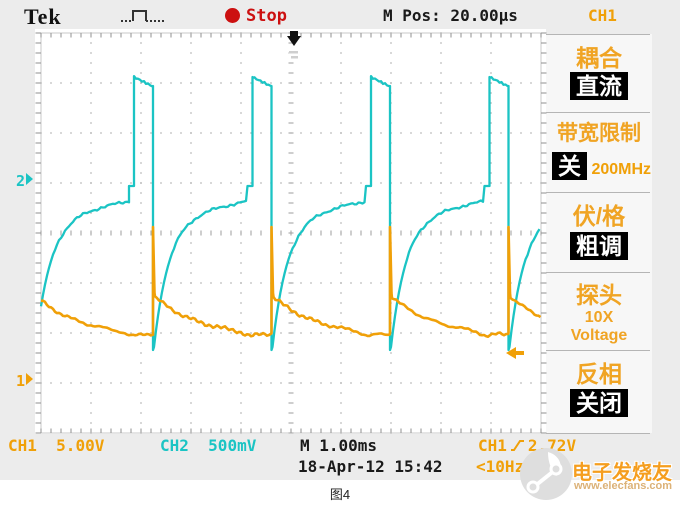  What do you see at coordinates (599, 295) in the screenshot?
I see `menu-probe-label: 探头` at bounding box center [599, 295].